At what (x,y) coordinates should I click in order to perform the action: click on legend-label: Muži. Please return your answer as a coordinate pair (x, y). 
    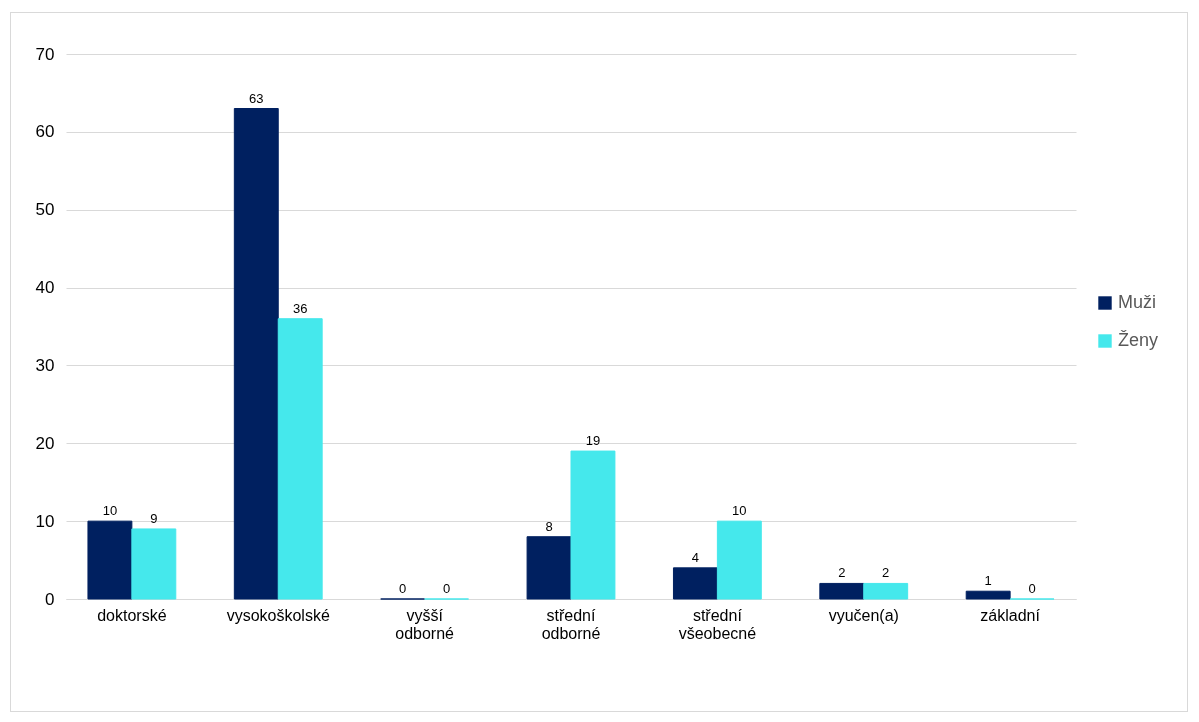
    Looking at the image, I should click on (1137, 302).